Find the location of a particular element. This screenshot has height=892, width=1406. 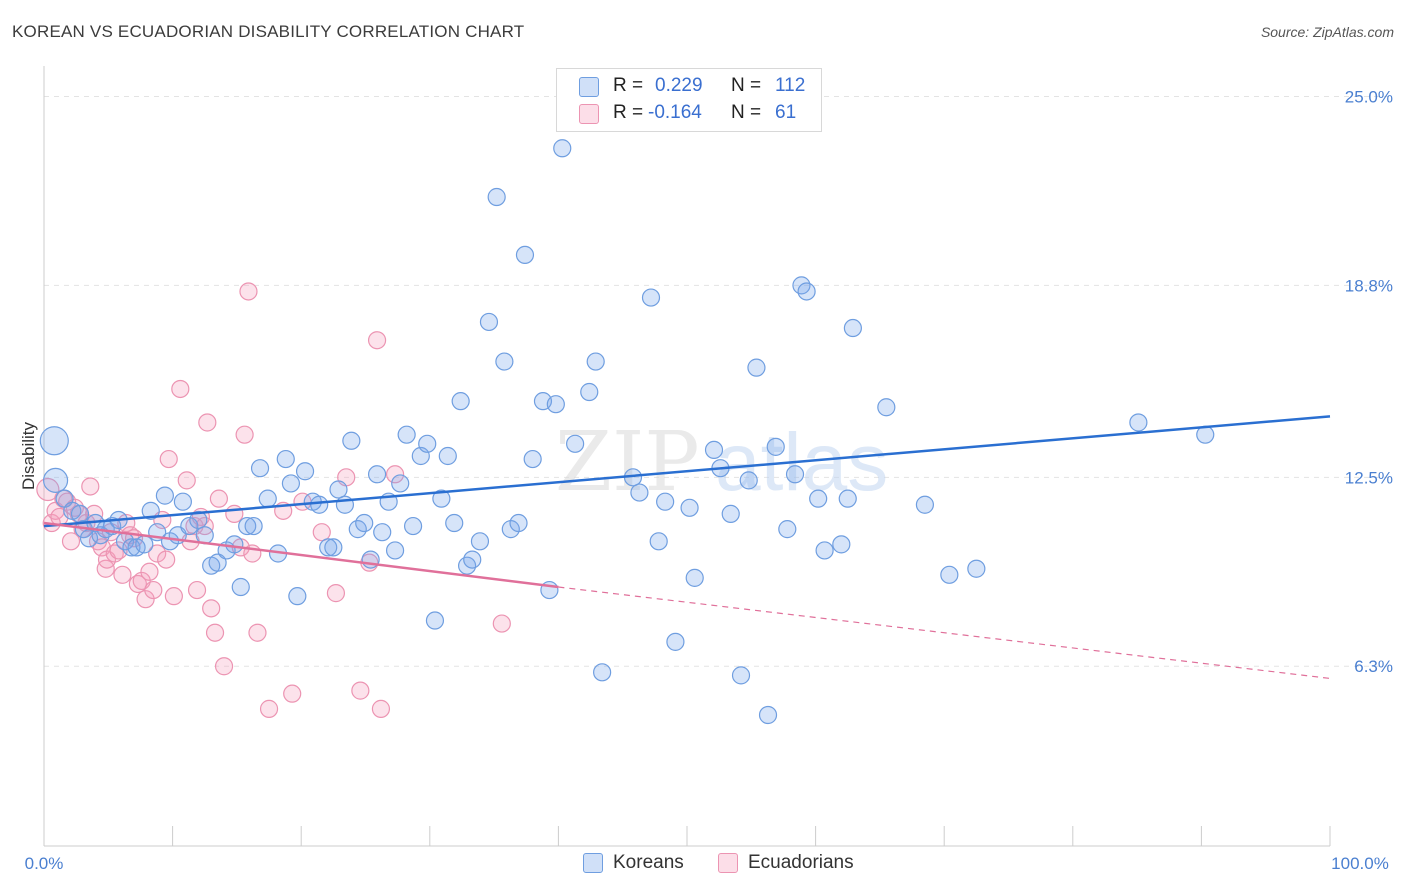

y-tick-label: 18.8% is located at coordinates (1369, 285).